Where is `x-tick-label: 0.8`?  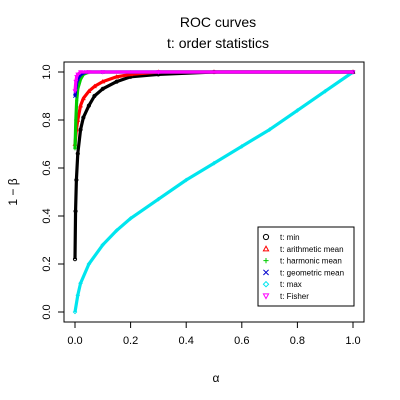
x-tick-label: 0.8 is located at coordinates (297, 341).